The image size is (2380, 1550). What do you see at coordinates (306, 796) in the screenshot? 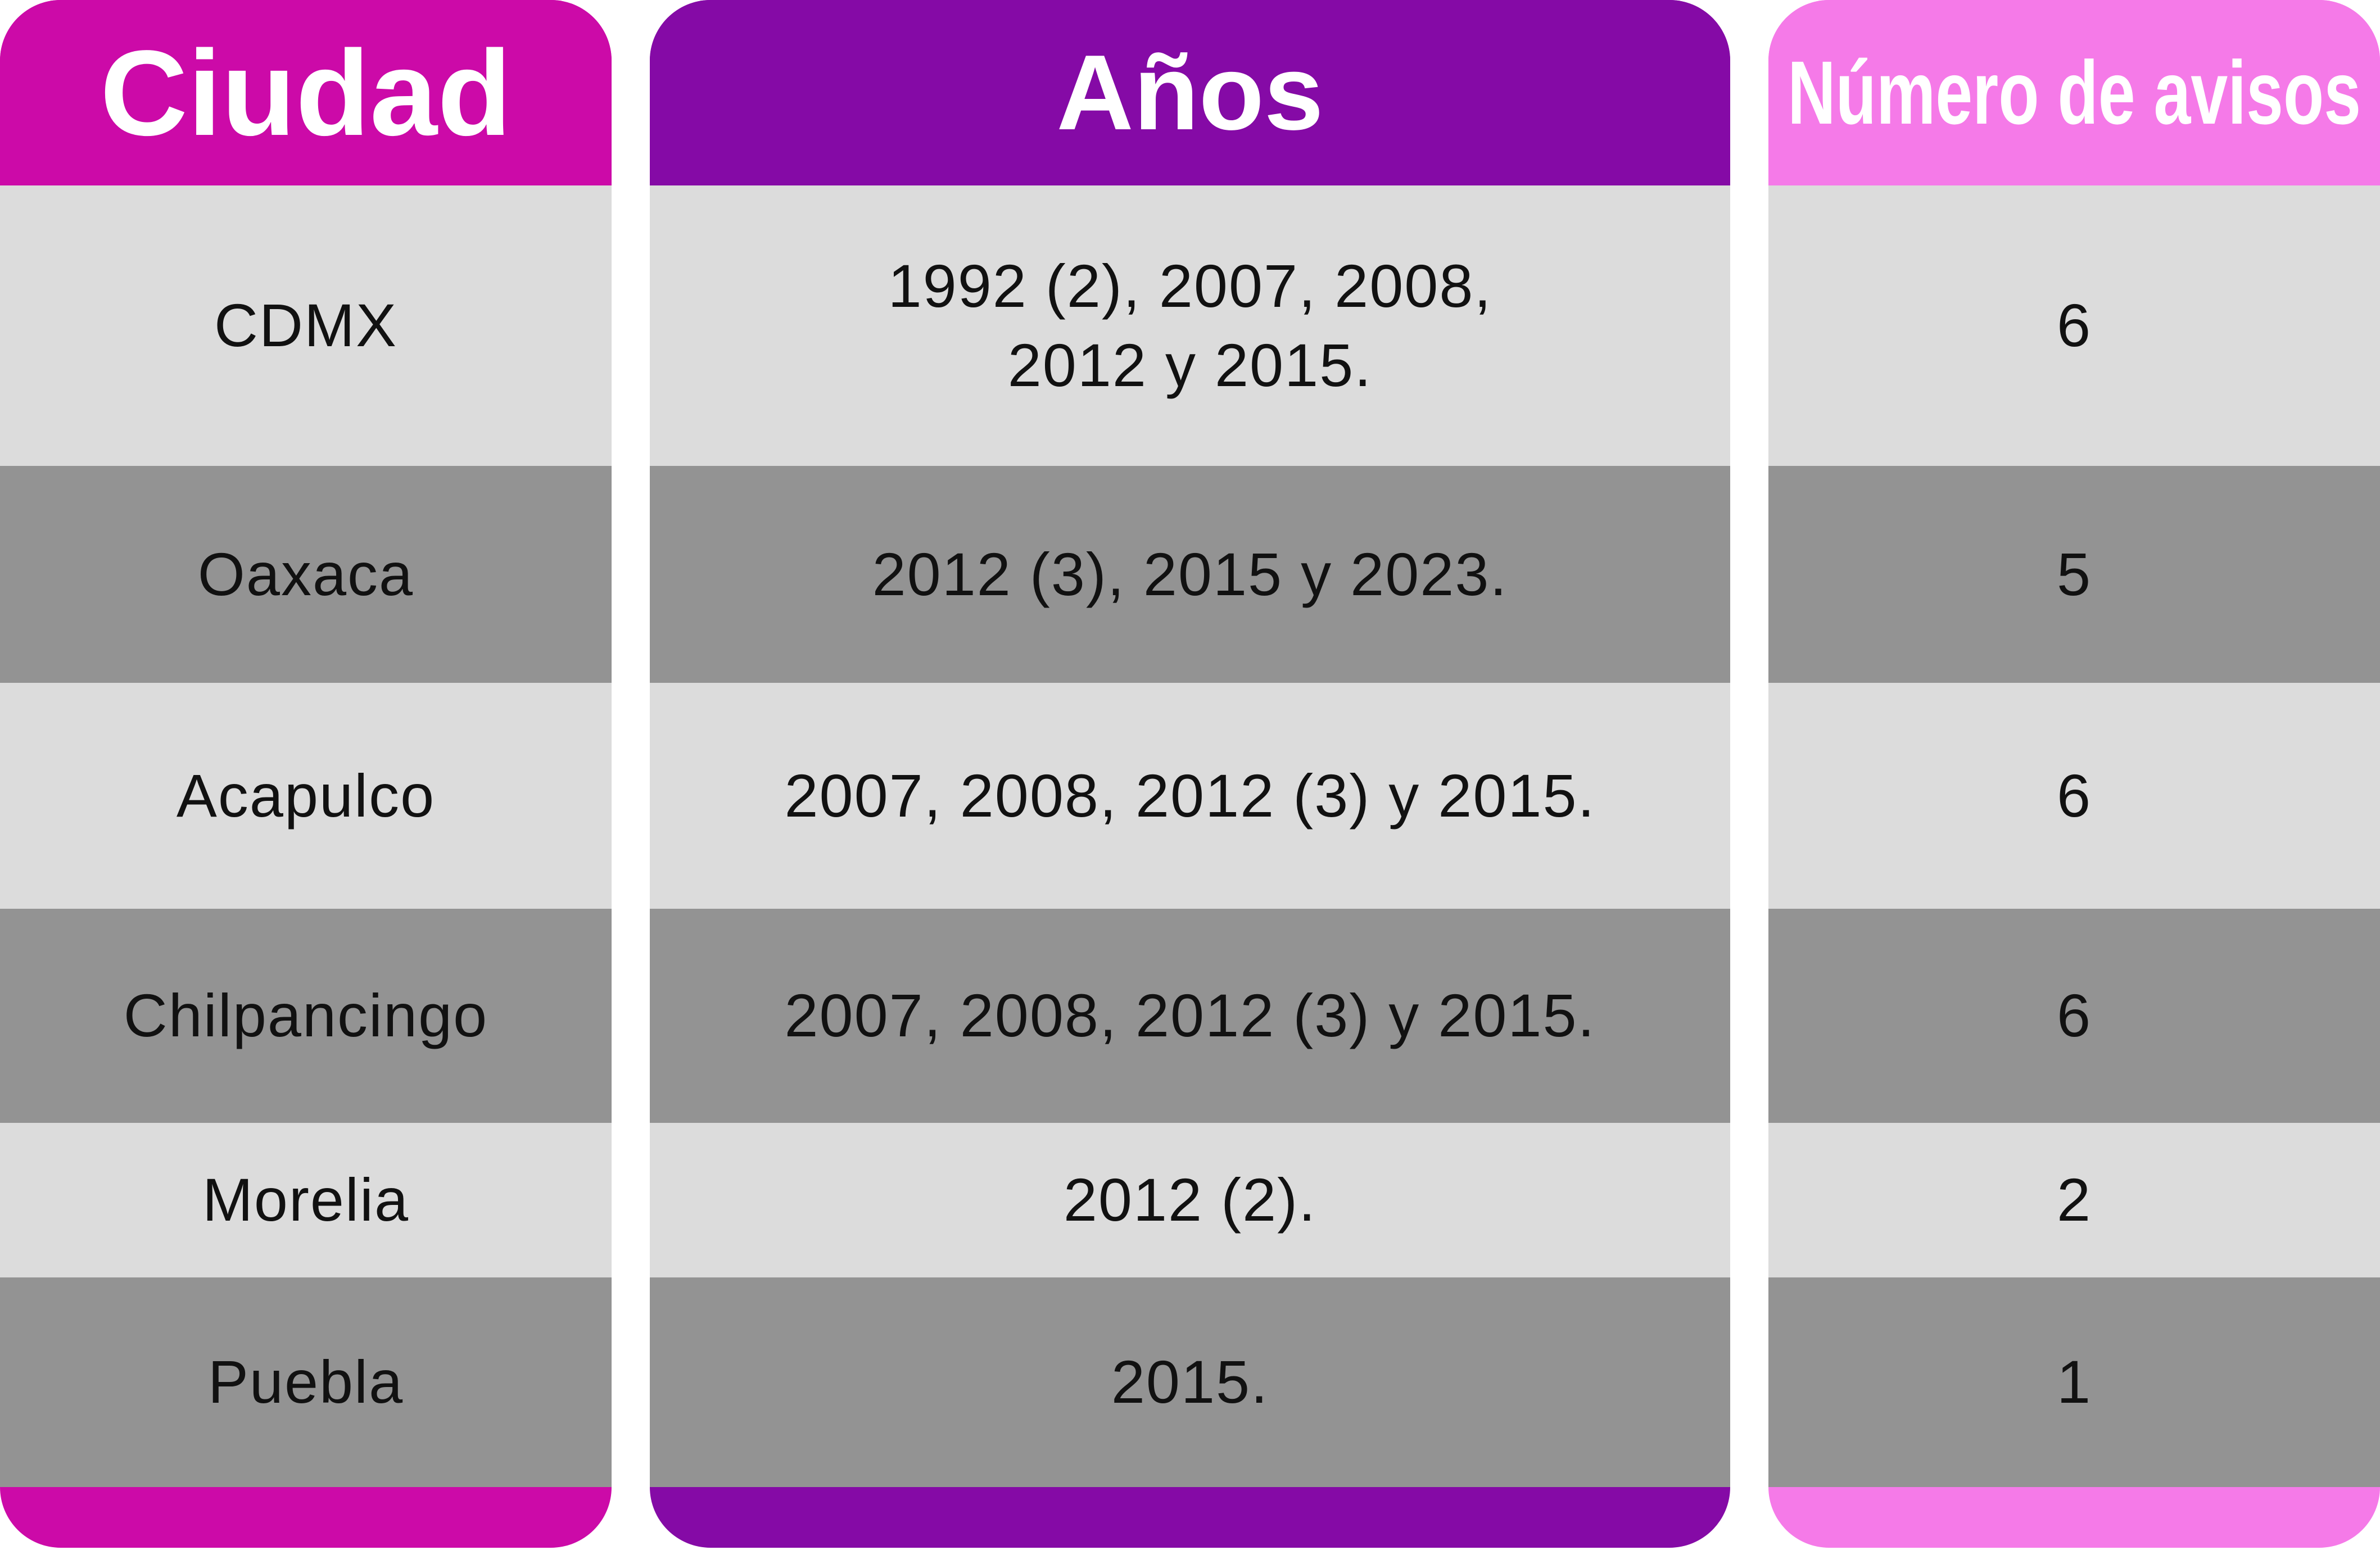
I see `table-cell: Acapulco` at bounding box center [306, 796].